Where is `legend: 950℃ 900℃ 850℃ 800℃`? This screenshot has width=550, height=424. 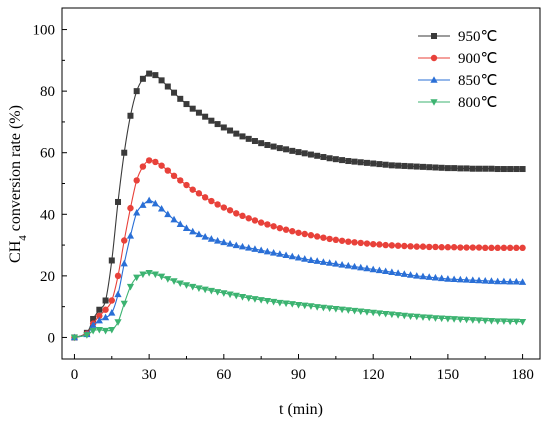 legend: 950℃ 900℃ 850℃ 800℃ is located at coordinates (457, 70).